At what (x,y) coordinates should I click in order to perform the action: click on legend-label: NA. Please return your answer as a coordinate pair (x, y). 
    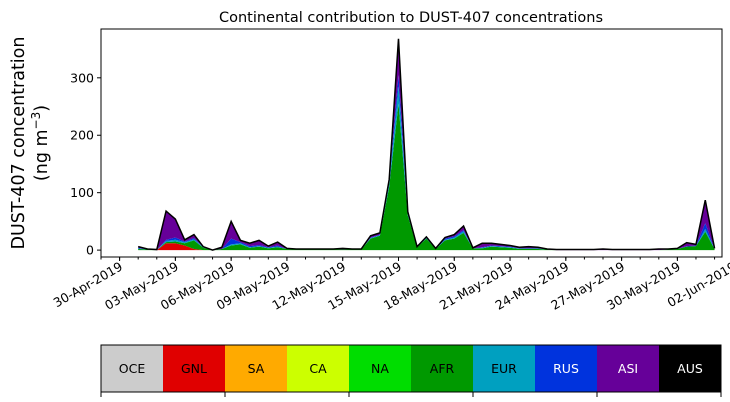
    Looking at the image, I should click on (380, 368).